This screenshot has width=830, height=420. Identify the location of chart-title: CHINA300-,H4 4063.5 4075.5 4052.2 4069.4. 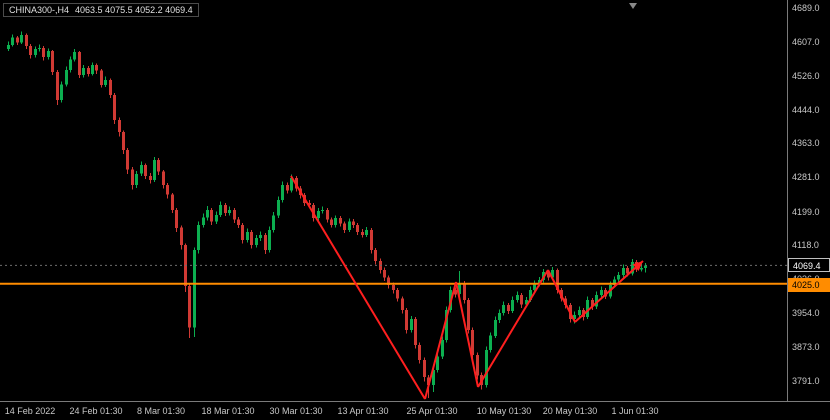
(101, 10).